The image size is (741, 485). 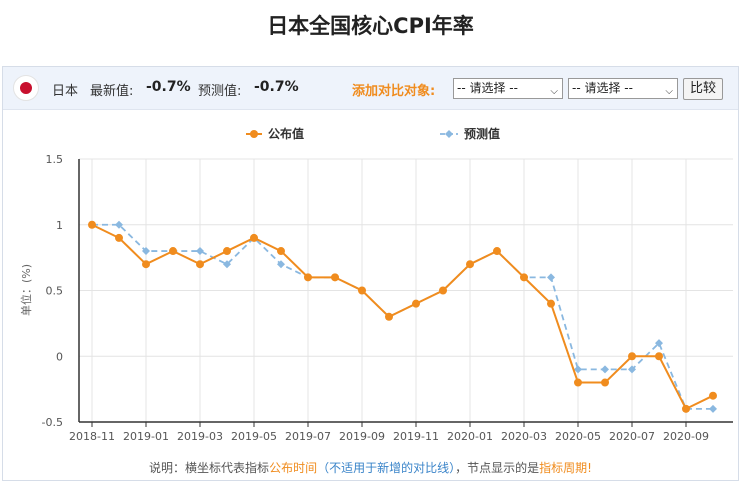 What do you see at coordinates (470, 436) in the screenshot?
I see `x-tick-label: 2020-01` at bounding box center [470, 436].